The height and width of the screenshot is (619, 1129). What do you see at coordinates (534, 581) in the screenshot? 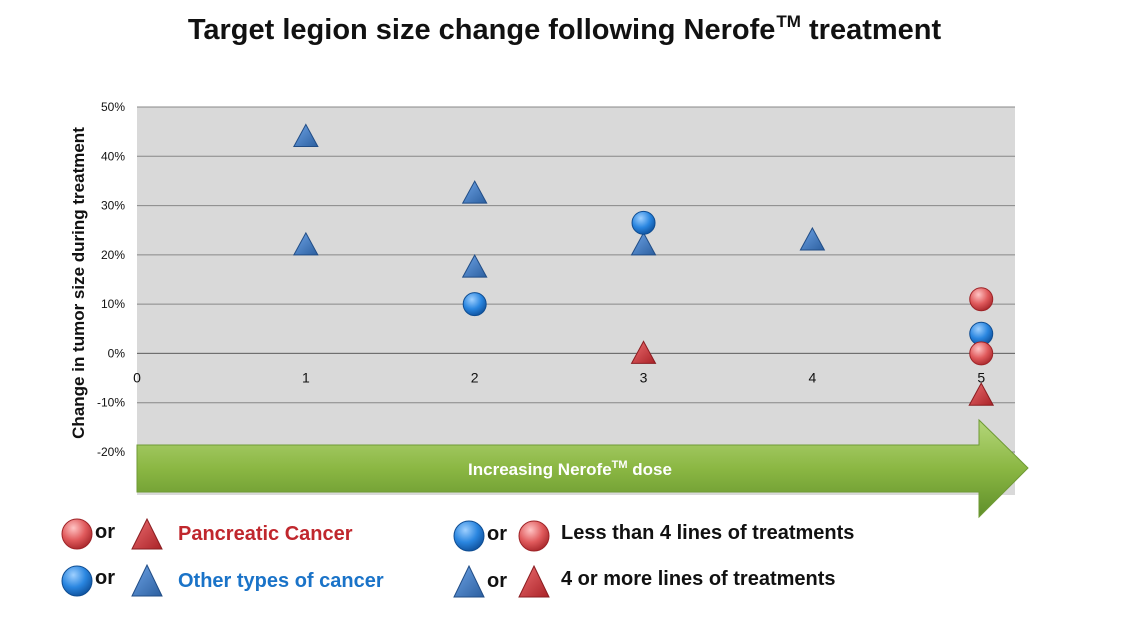
I see `legend-red-triangle-icon-right` at bounding box center [534, 581].